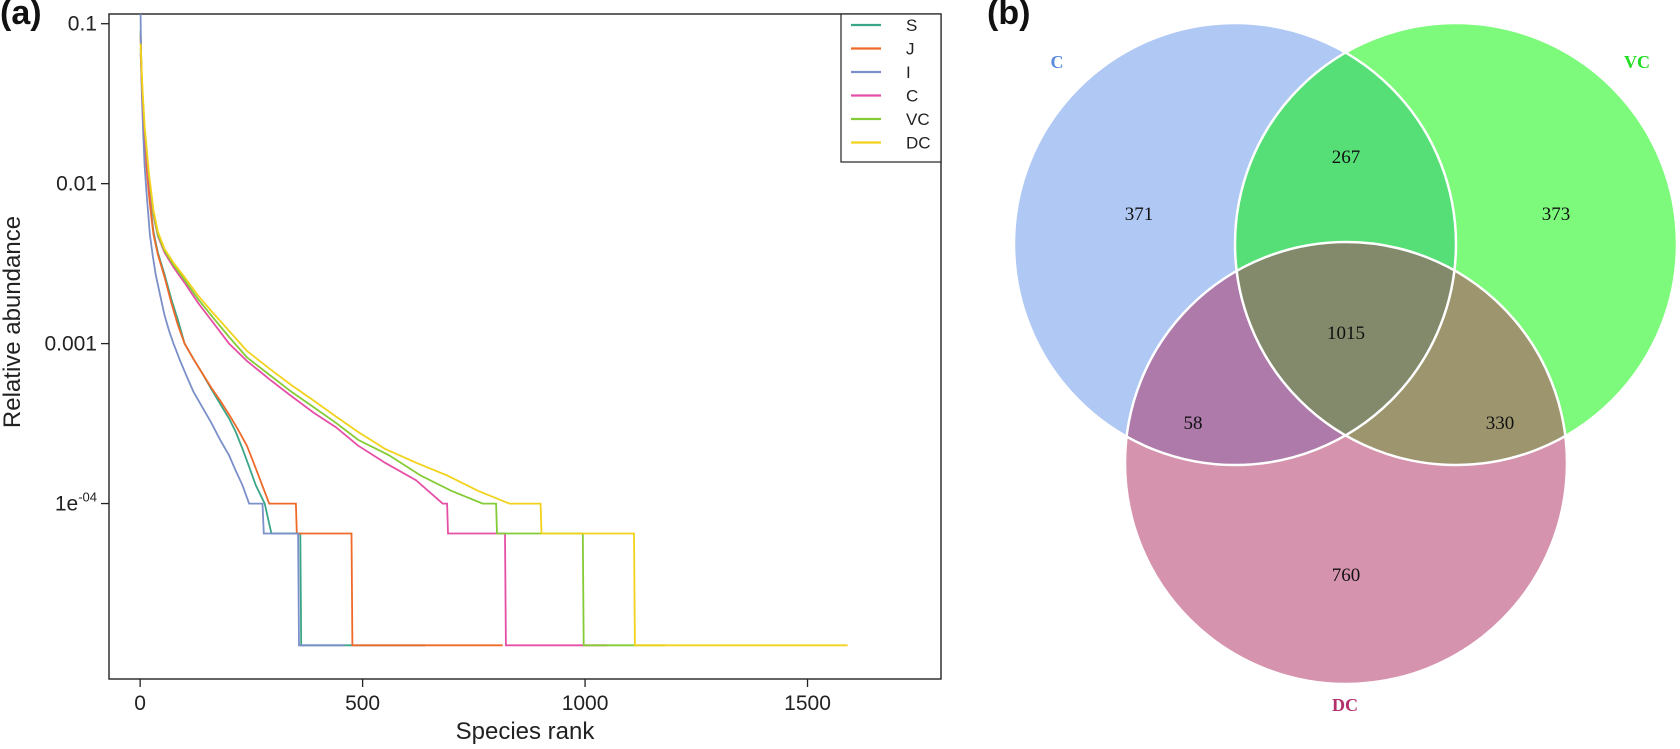 The image size is (1680, 749). What do you see at coordinates (82, 24) in the screenshot?
I see `y-tick-label: 0.1` at bounding box center [82, 24].